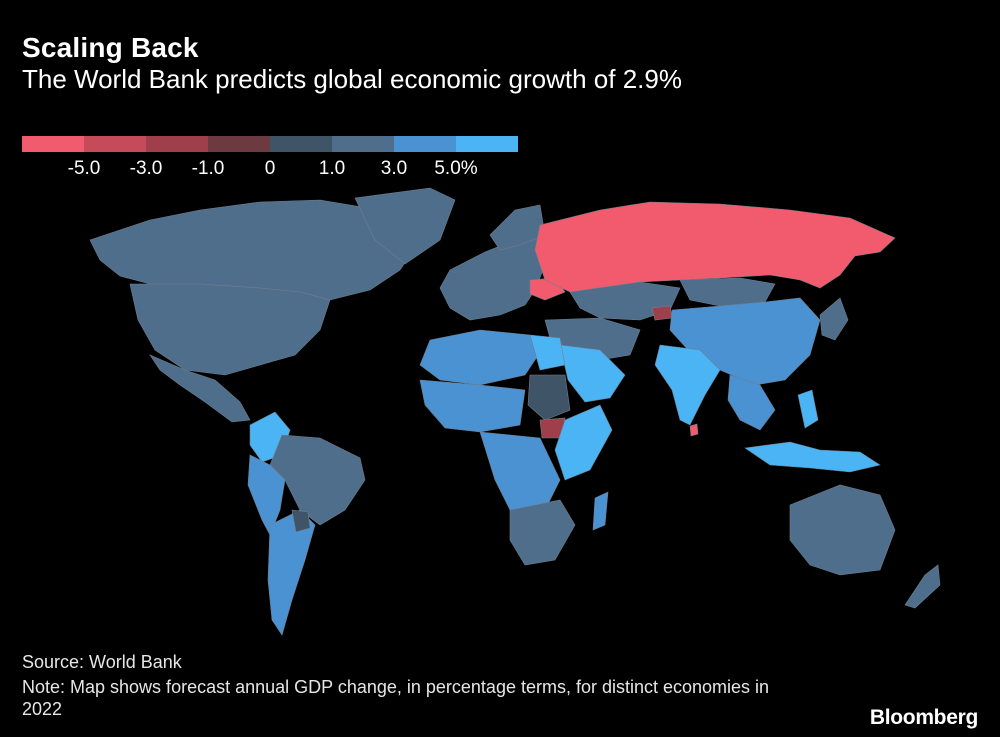 Image resolution: width=1000 pixels, height=737 pixels. What do you see at coordinates (208, 168) in the screenshot?
I see `legend-tick-label: -1.0` at bounding box center [208, 168].